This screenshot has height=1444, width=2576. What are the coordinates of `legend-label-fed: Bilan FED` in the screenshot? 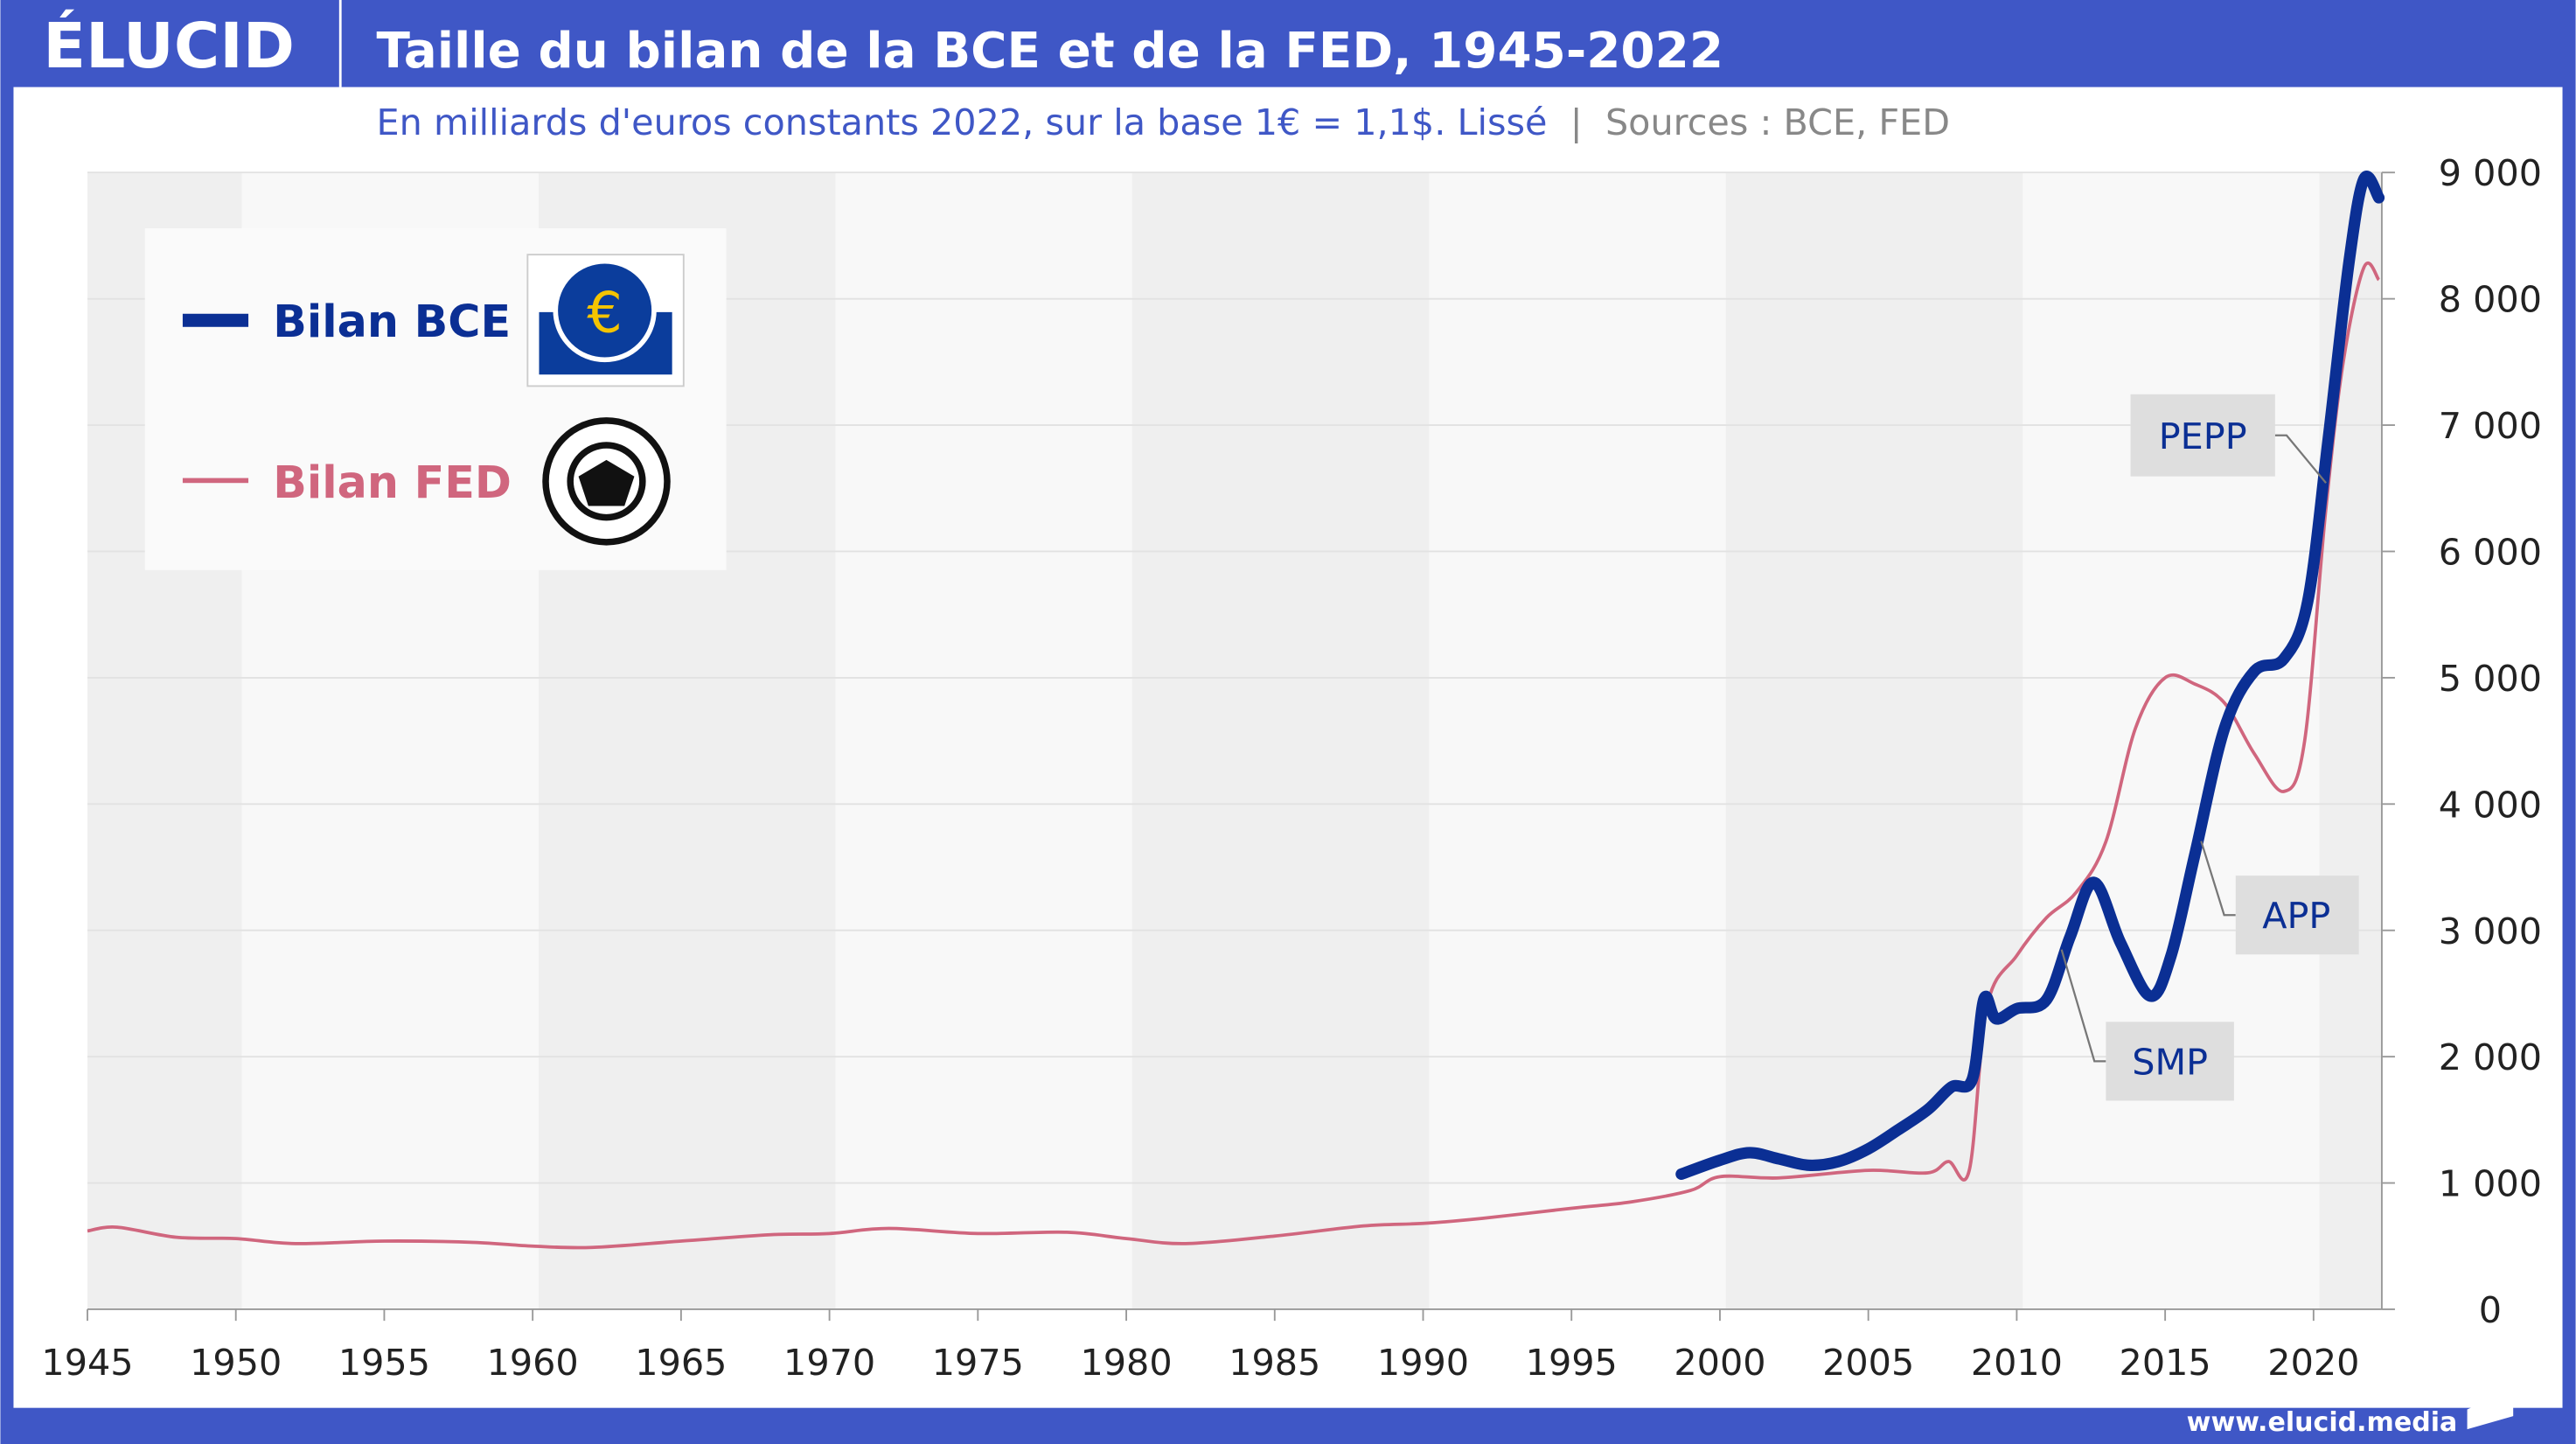 It's located at (392, 482).